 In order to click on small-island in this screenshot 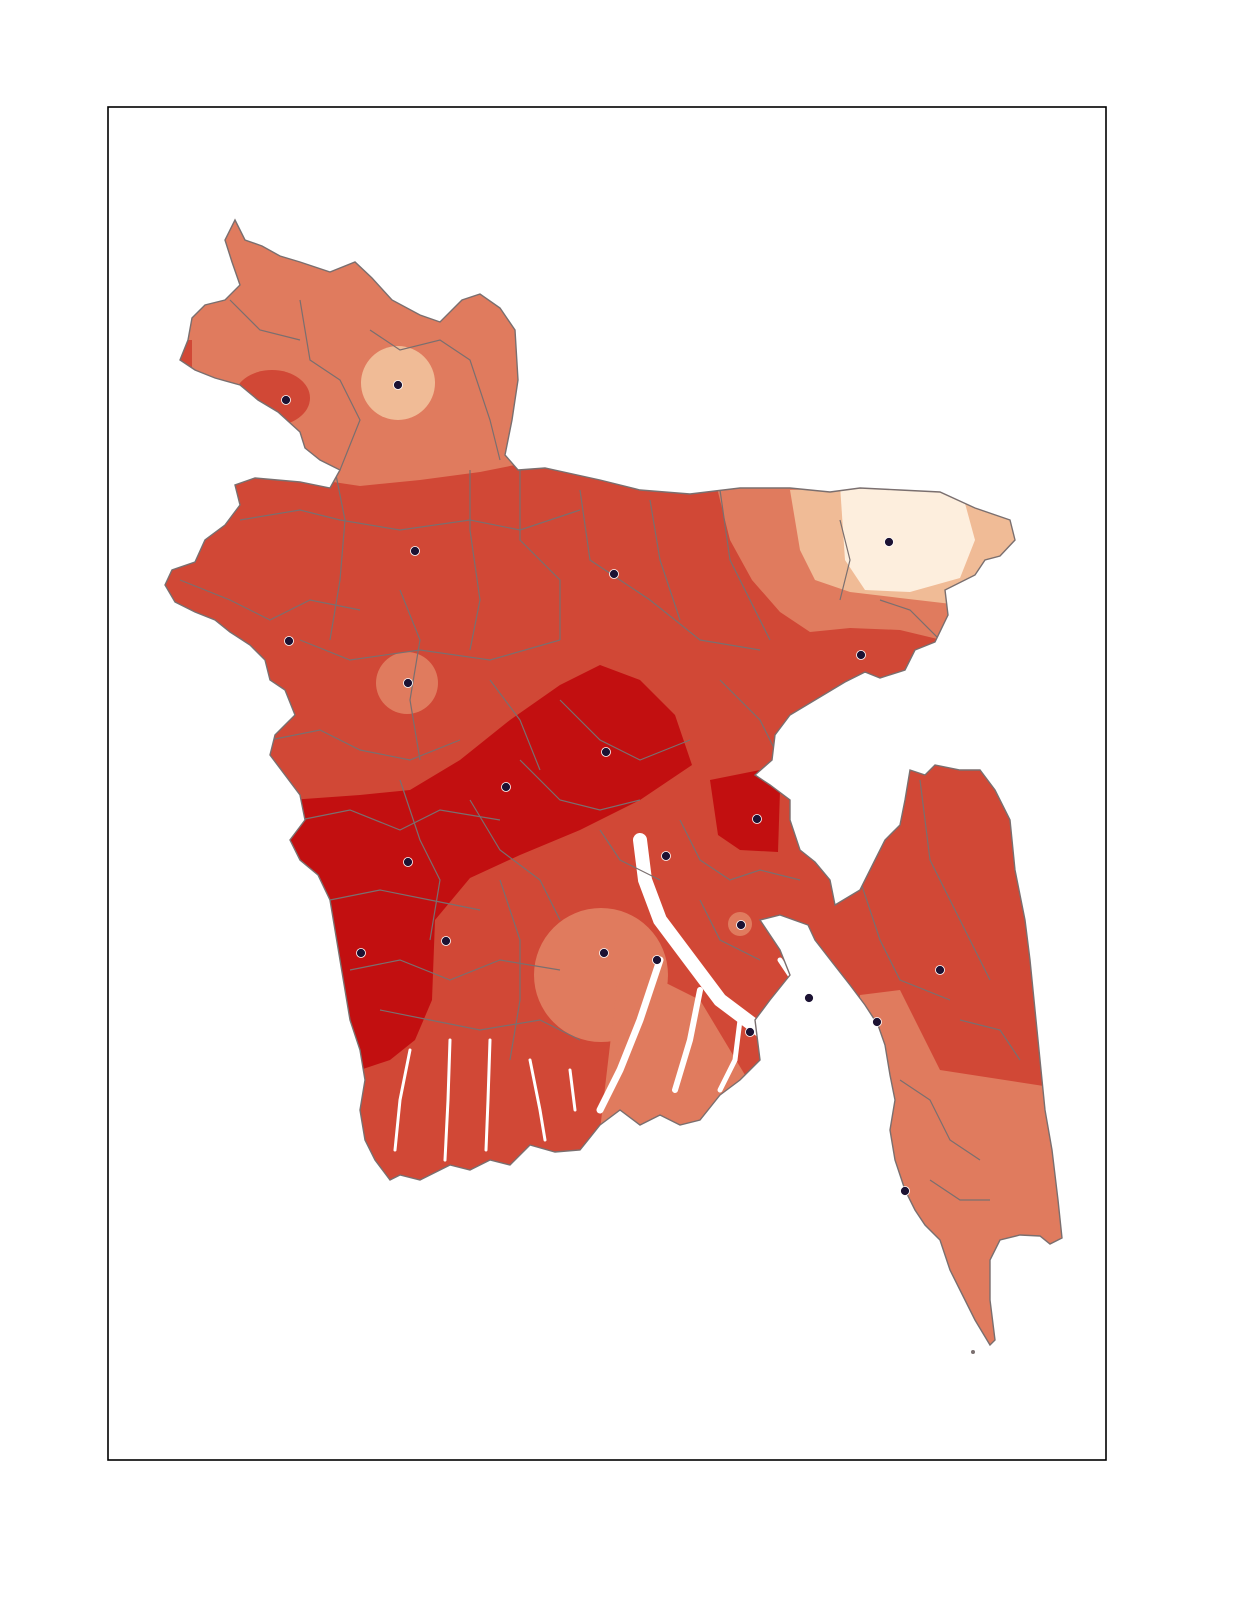, I will do `click(973, 1352)`.